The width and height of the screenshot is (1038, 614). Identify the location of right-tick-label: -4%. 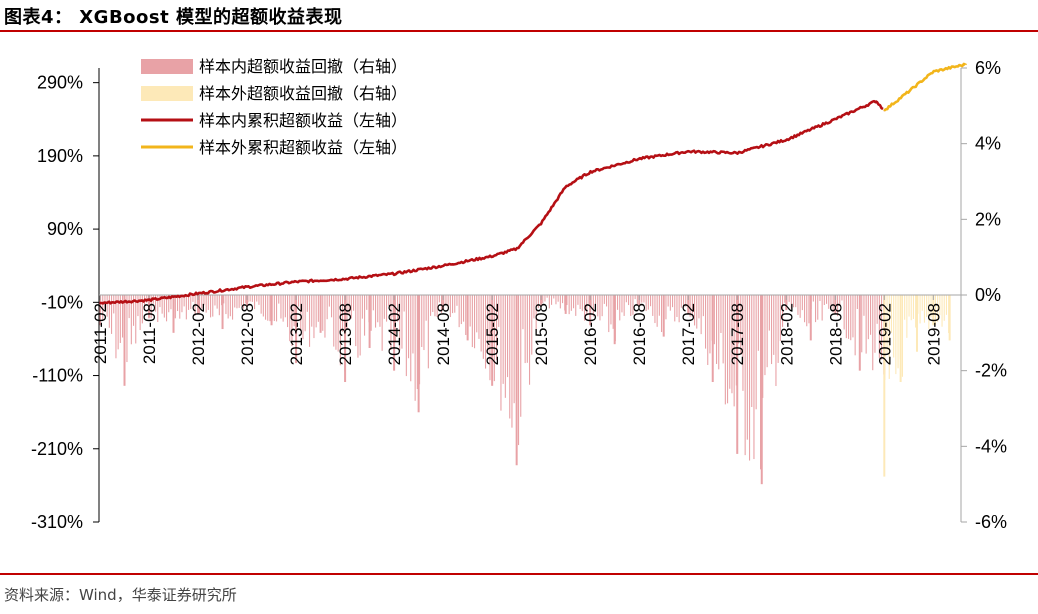
(991, 446).